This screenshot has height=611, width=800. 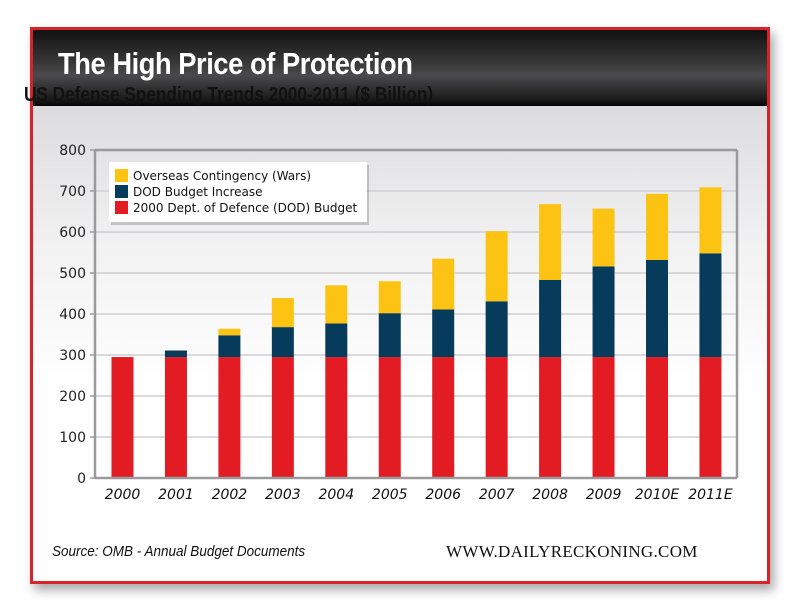 What do you see at coordinates (550, 495) in the screenshot?
I see `x-tick-label-2008: 2008` at bounding box center [550, 495].